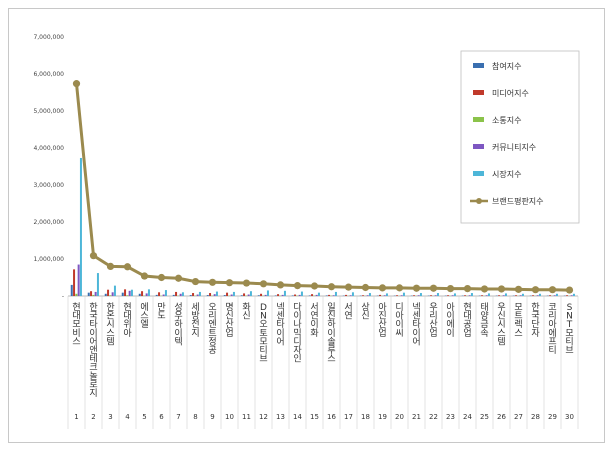 Image resolution: width=615 pixels, height=451 pixels. Describe the element at coordinates (365, 417) in the screenshot. I see `category-index: 18` at that location.